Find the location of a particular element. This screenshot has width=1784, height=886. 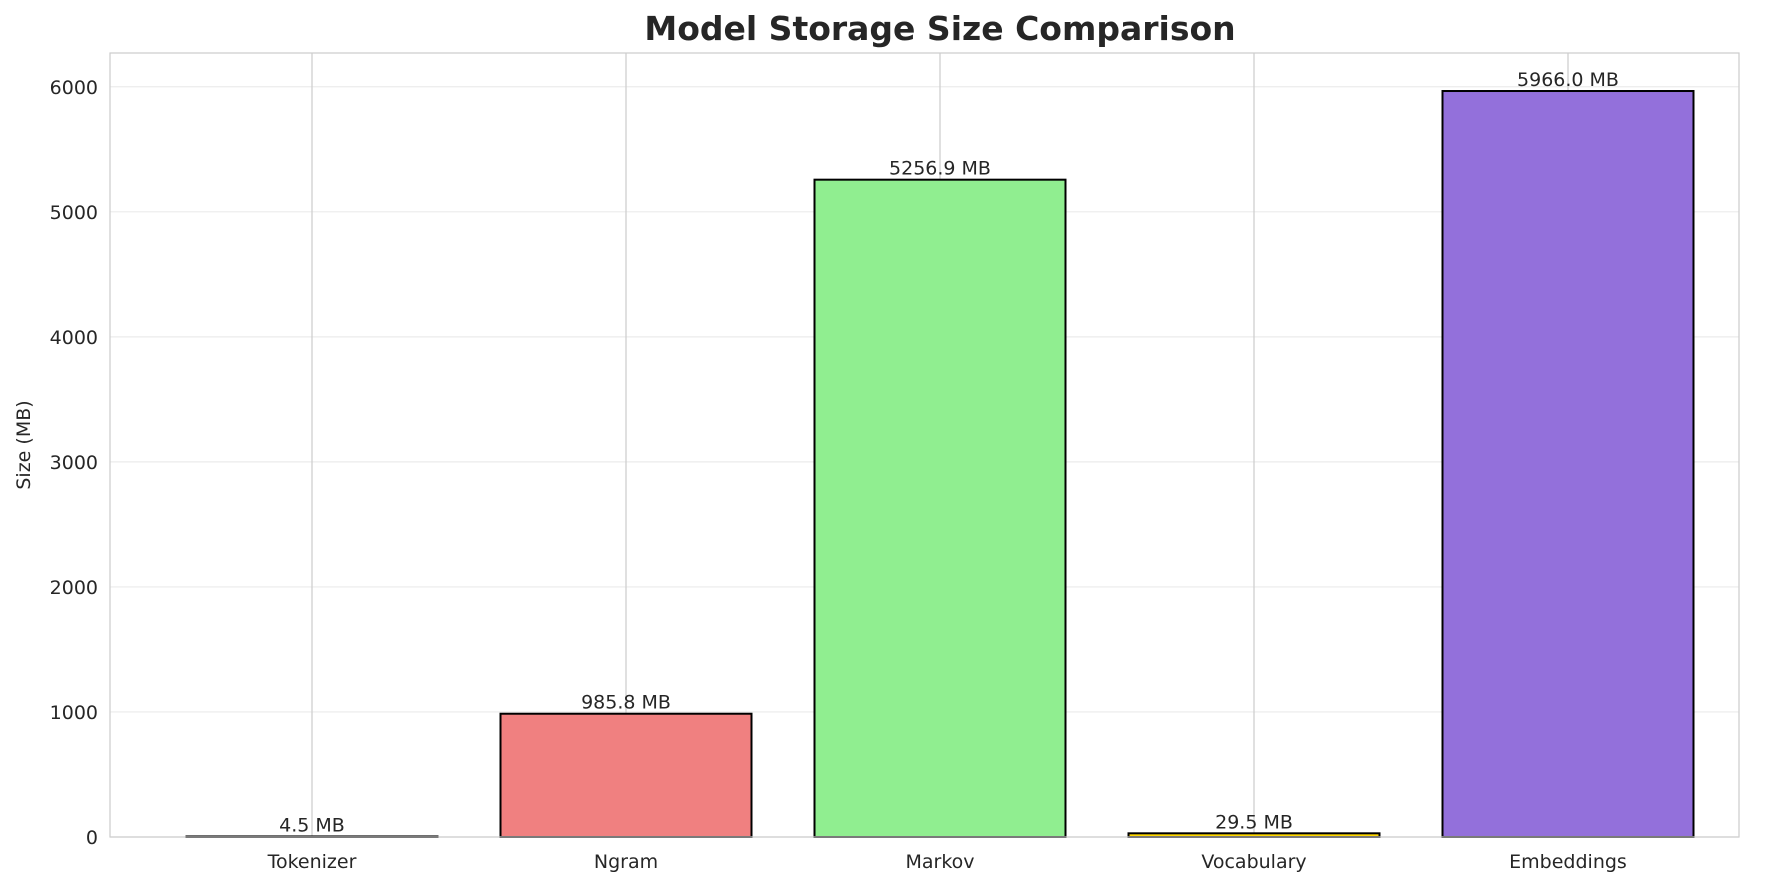

y-axis-label: Size (MB) is located at coordinates (24, 444).